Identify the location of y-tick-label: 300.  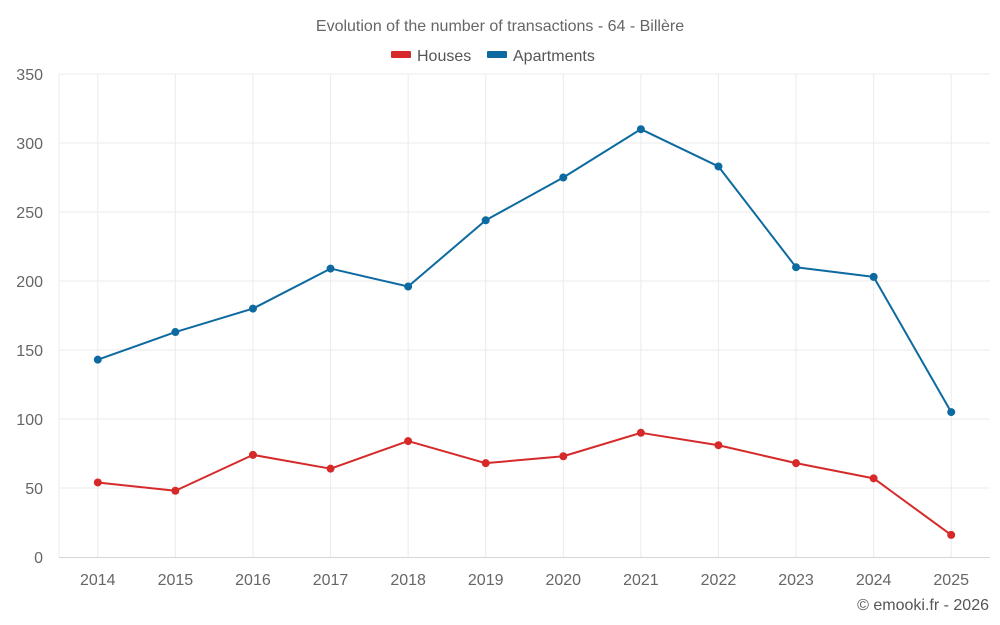
(29, 144).